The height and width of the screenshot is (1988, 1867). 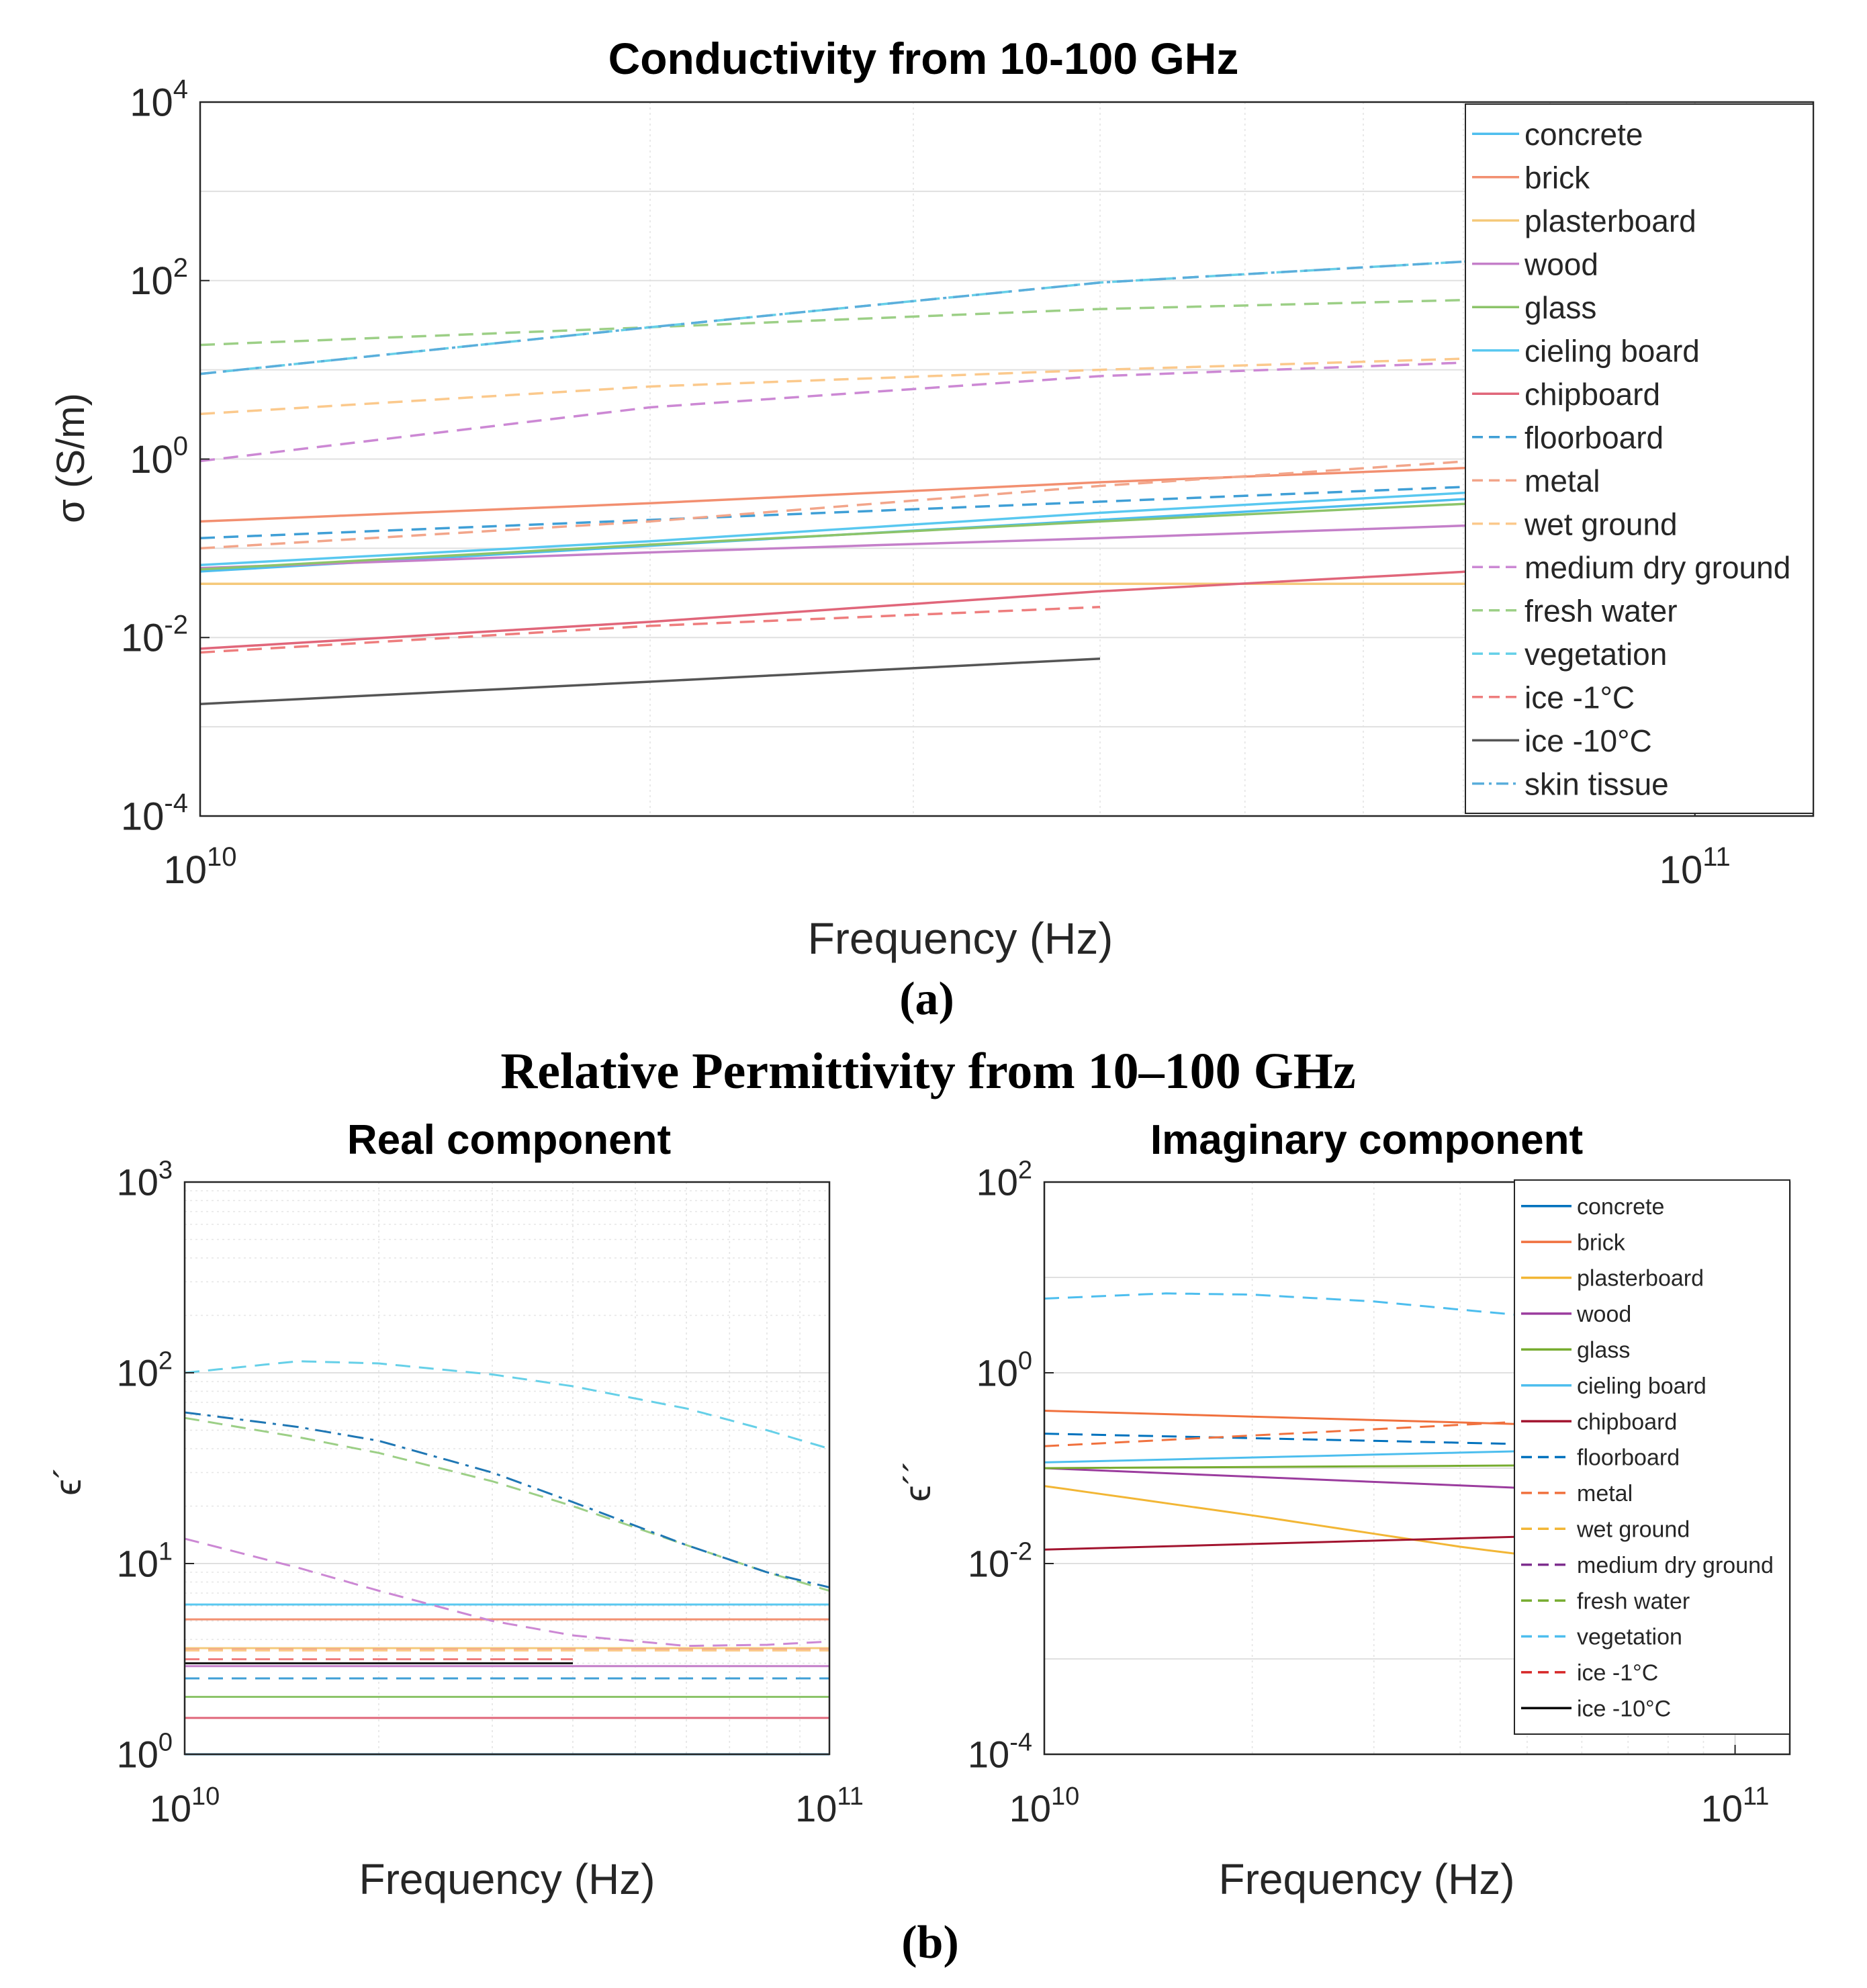 I want to click on series-line-cieling-board, so click(x=947, y=522).